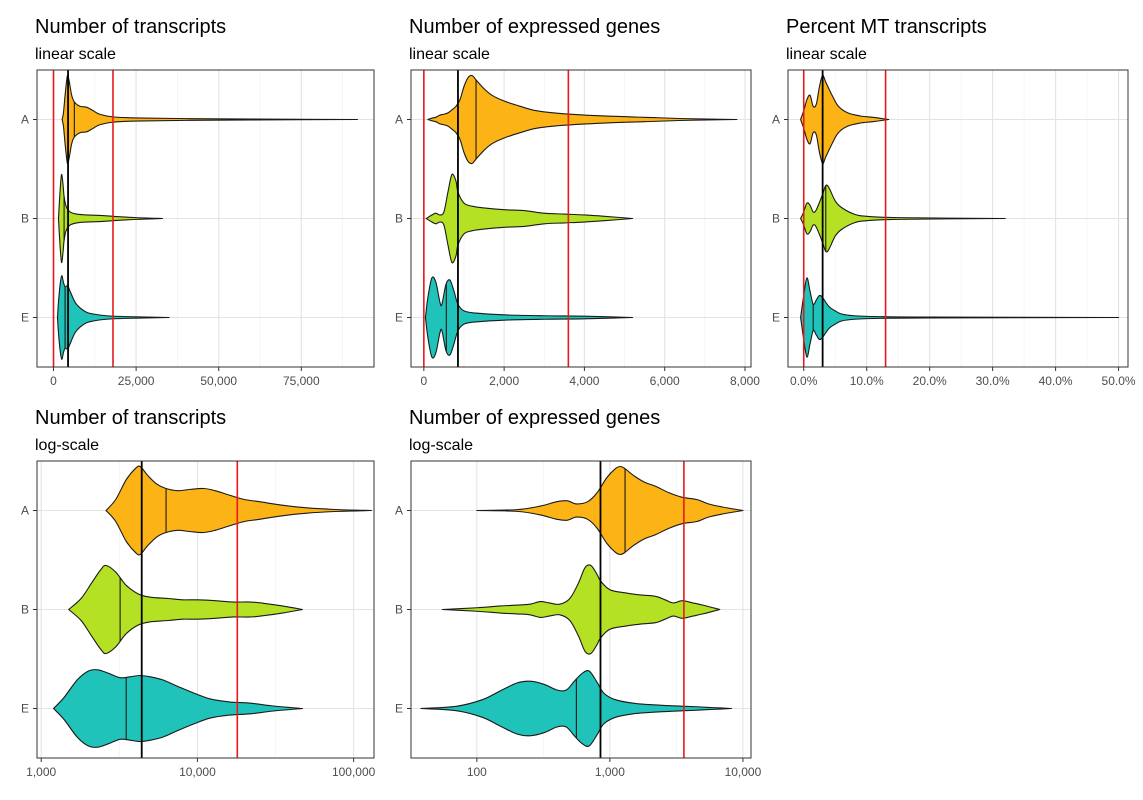 The height and width of the screenshot is (800, 1143). Describe the element at coordinates (136, 381) in the screenshot. I see `x-tick-label: 25,000` at that location.